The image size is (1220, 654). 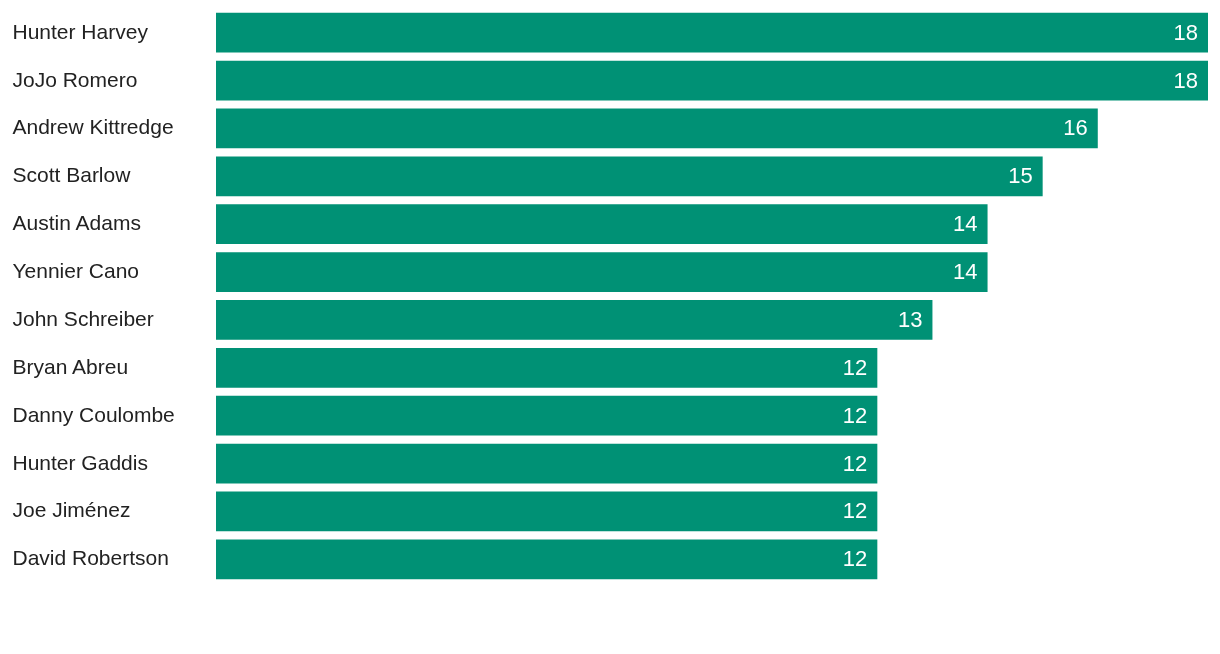 What do you see at coordinates (93, 127) in the screenshot?
I see `y-tick-label: Andrew Kittredge` at bounding box center [93, 127].